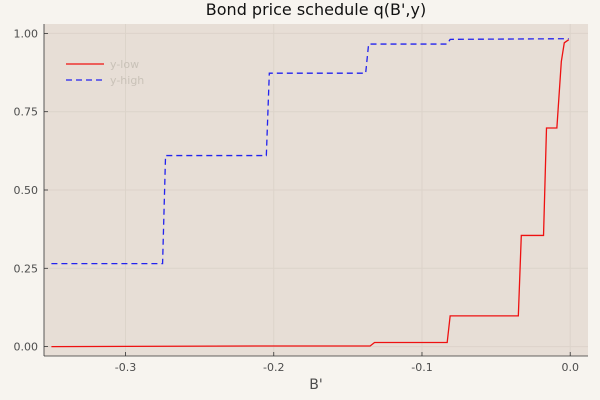 The width and height of the screenshot is (600, 400). What do you see at coordinates (26, 33) in the screenshot?
I see `y-tick-label: 1.00` at bounding box center [26, 33].